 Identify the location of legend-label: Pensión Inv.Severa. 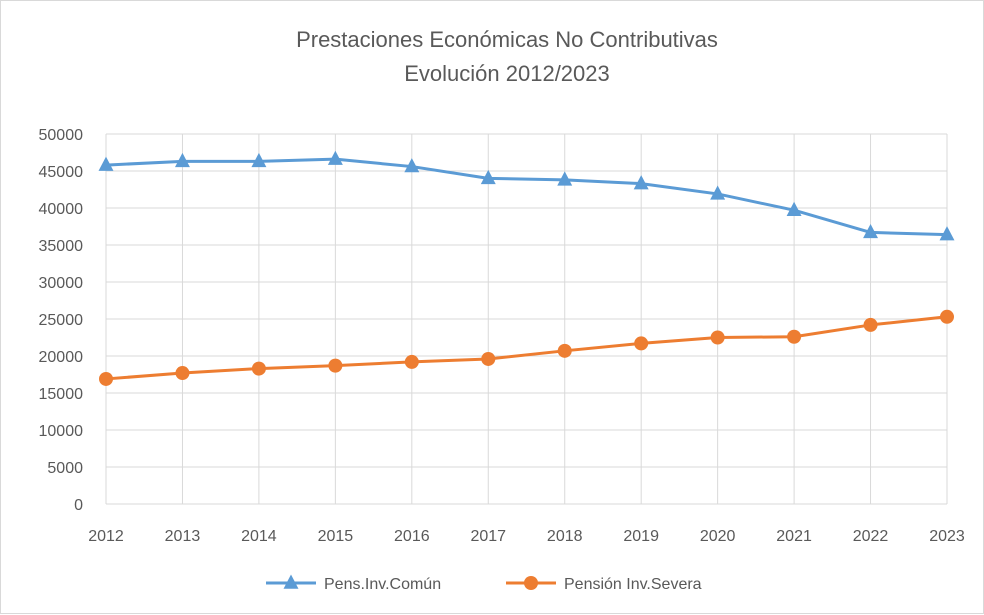
(633, 584).